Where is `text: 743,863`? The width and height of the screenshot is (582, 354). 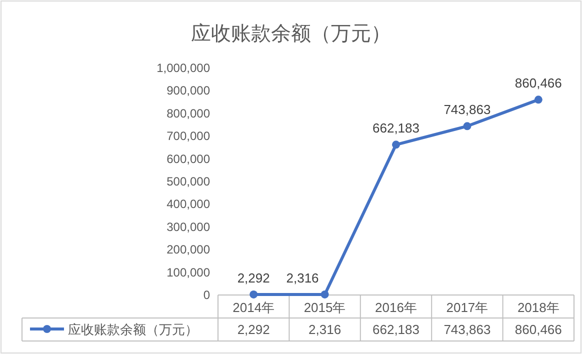 text: 743,863 is located at coordinates (467, 110).